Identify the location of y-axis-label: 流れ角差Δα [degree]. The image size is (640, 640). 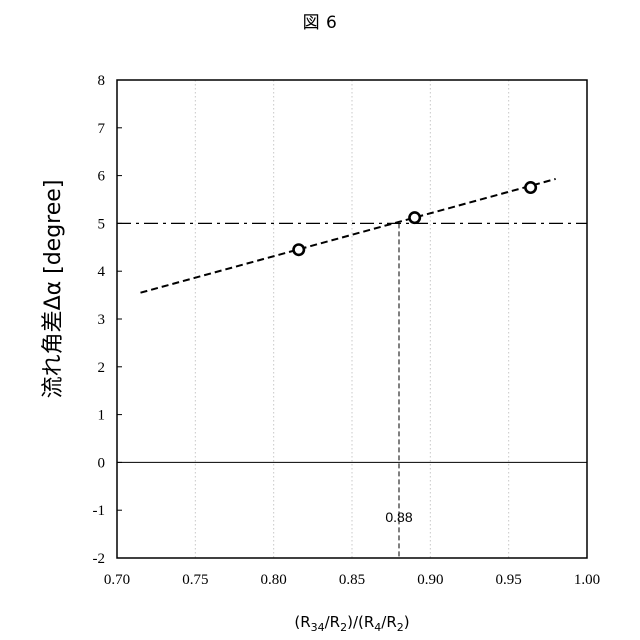
(53, 289).